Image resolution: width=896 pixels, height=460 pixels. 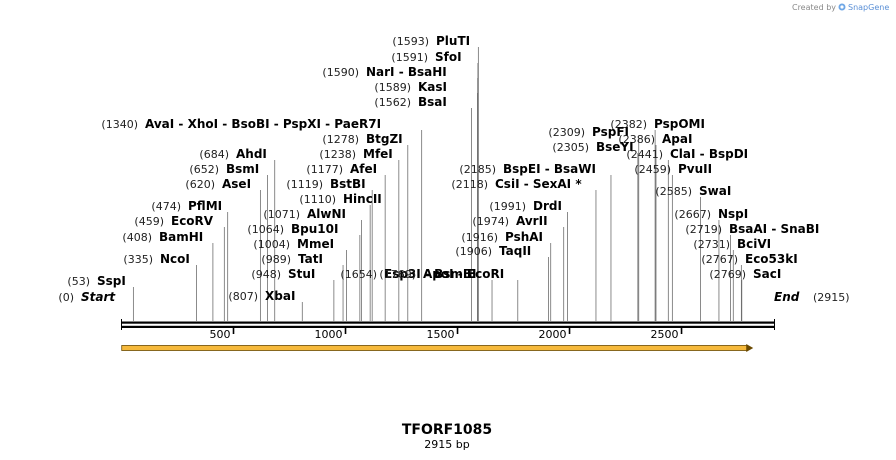 What do you see at coordinates (549, 169) in the screenshot?
I see `enzyme-name: BspEI - BsaWI` at bounding box center [549, 169].